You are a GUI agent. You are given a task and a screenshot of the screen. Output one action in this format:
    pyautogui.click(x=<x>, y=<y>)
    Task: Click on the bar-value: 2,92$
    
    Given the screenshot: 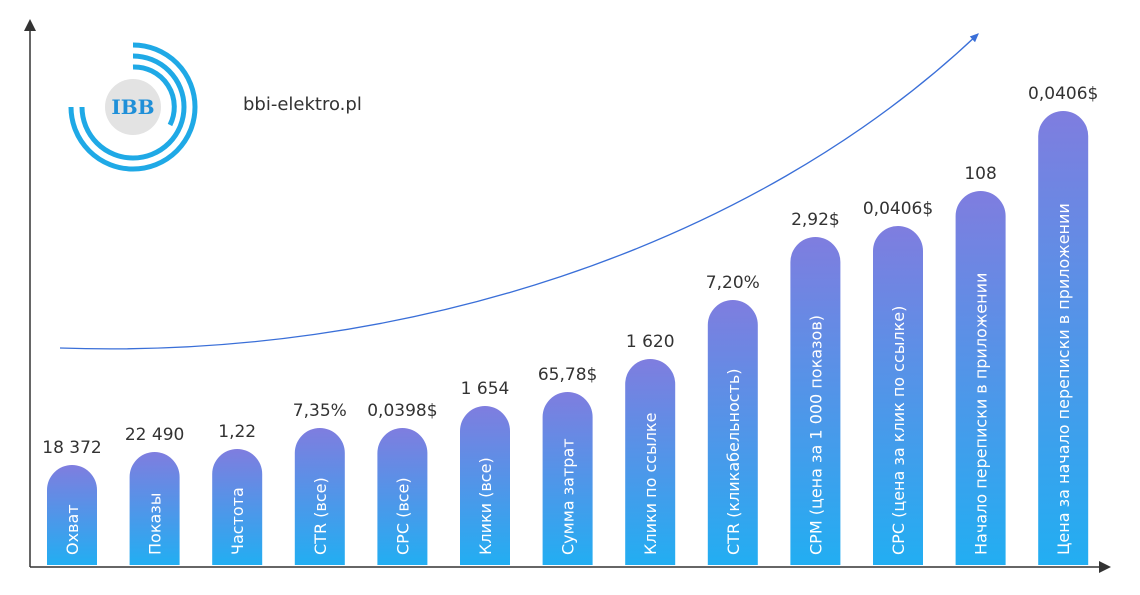 What is the action you would take?
    pyautogui.click(x=815, y=220)
    